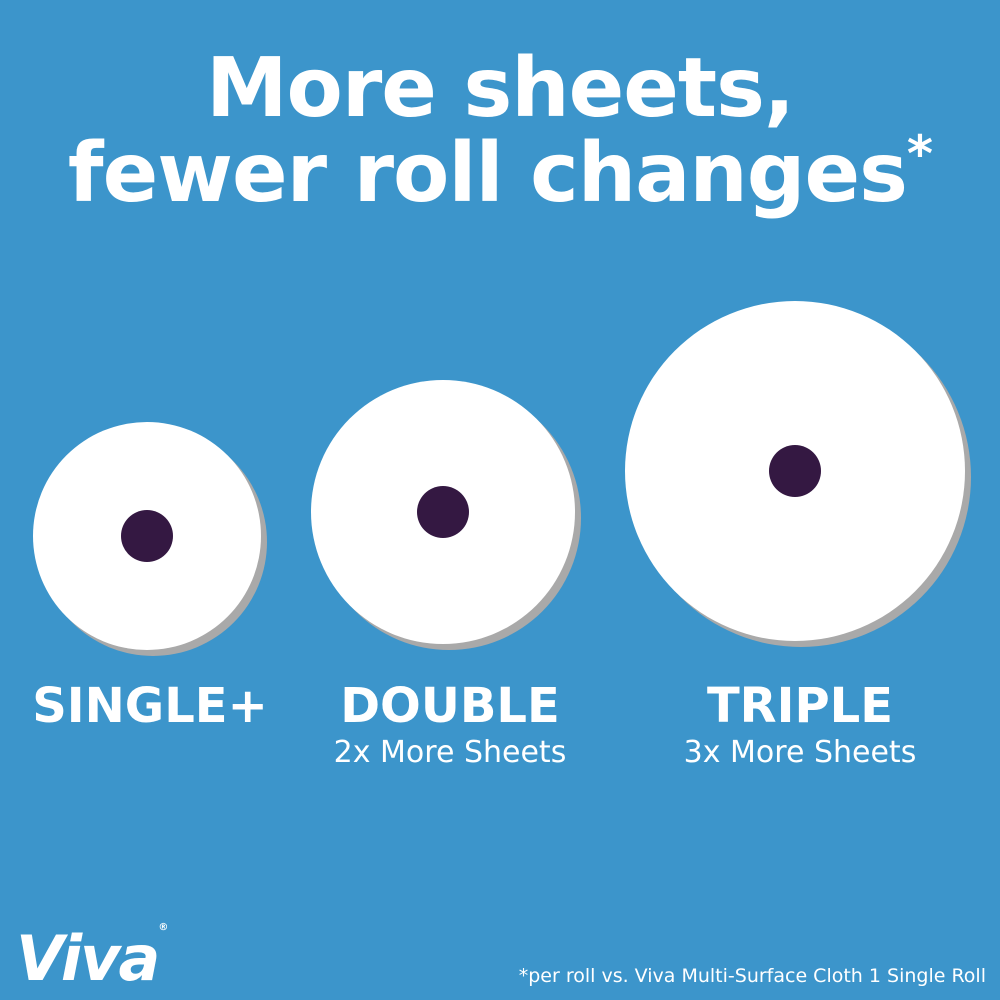 The width and height of the screenshot is (1000, 1000). What do you see at coordinates (450, 706) in the screenshot?
I see `double-label: DOUBLE` at bounding box center [450, 706].